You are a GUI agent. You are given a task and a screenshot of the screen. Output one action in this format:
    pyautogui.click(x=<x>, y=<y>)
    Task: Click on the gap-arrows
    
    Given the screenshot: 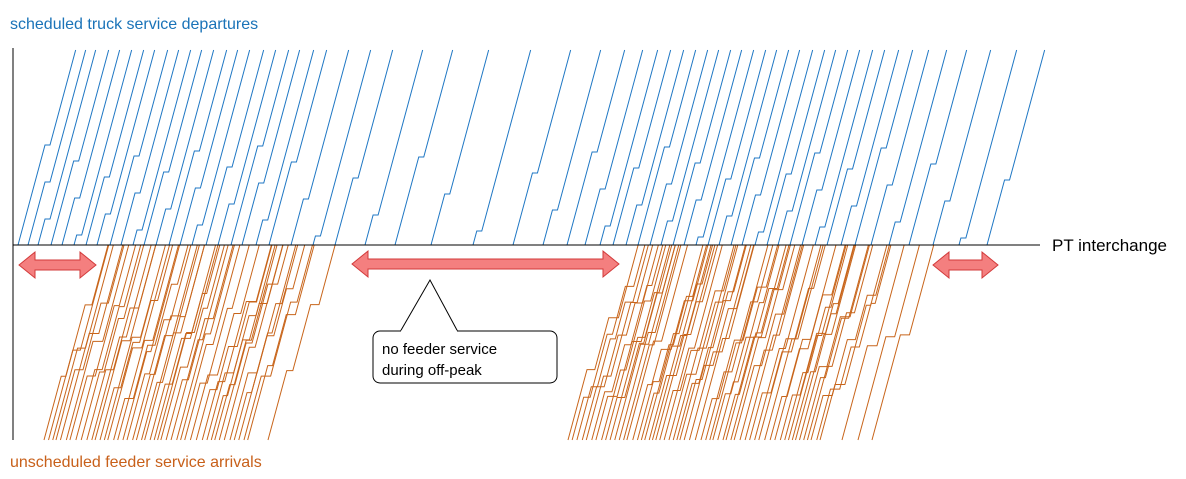 What is the action you would take?
    pyautogui.click(x=508, y=264)
    